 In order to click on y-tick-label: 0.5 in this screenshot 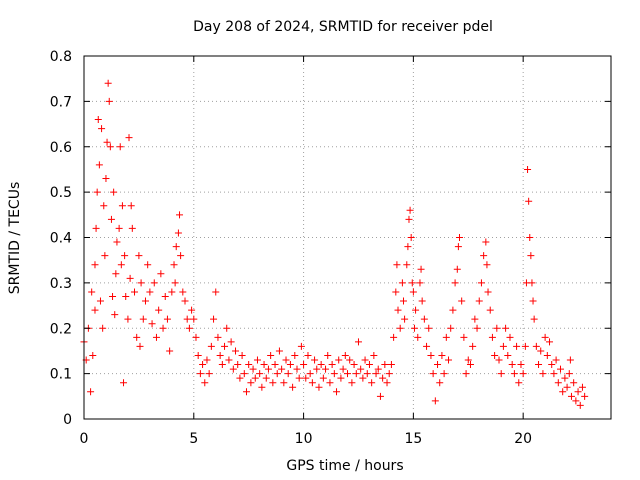, I will do `click(61, 193)`.